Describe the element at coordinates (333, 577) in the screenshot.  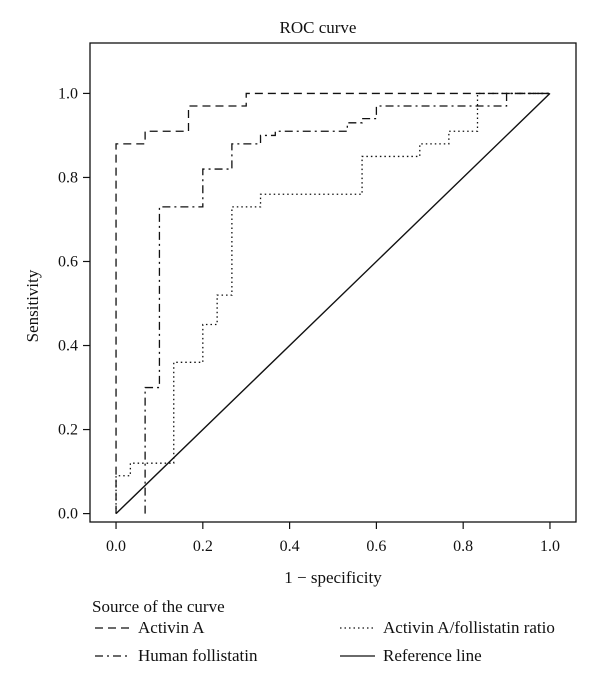
I see `x-axis-title: 1 − specificity` at that location.